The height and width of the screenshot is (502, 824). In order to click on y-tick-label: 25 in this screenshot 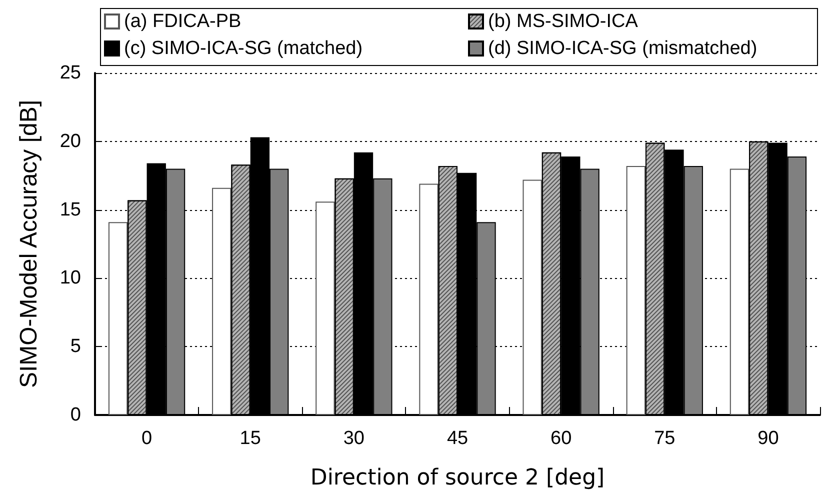, I will do `click(70, 73)`.